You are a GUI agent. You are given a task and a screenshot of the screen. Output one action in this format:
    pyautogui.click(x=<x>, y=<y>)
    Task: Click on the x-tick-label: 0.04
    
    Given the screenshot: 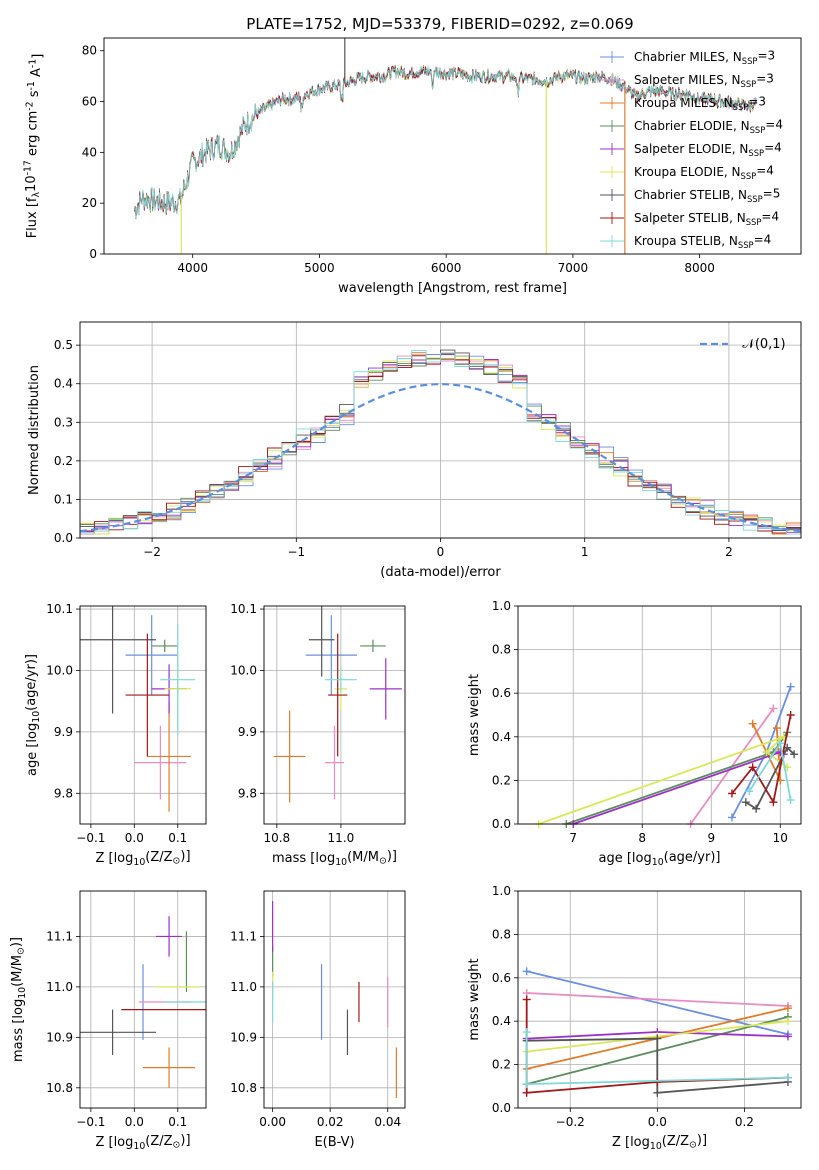 What is the action you would take?
    pyautogui.click(x=387, y=1122)
    